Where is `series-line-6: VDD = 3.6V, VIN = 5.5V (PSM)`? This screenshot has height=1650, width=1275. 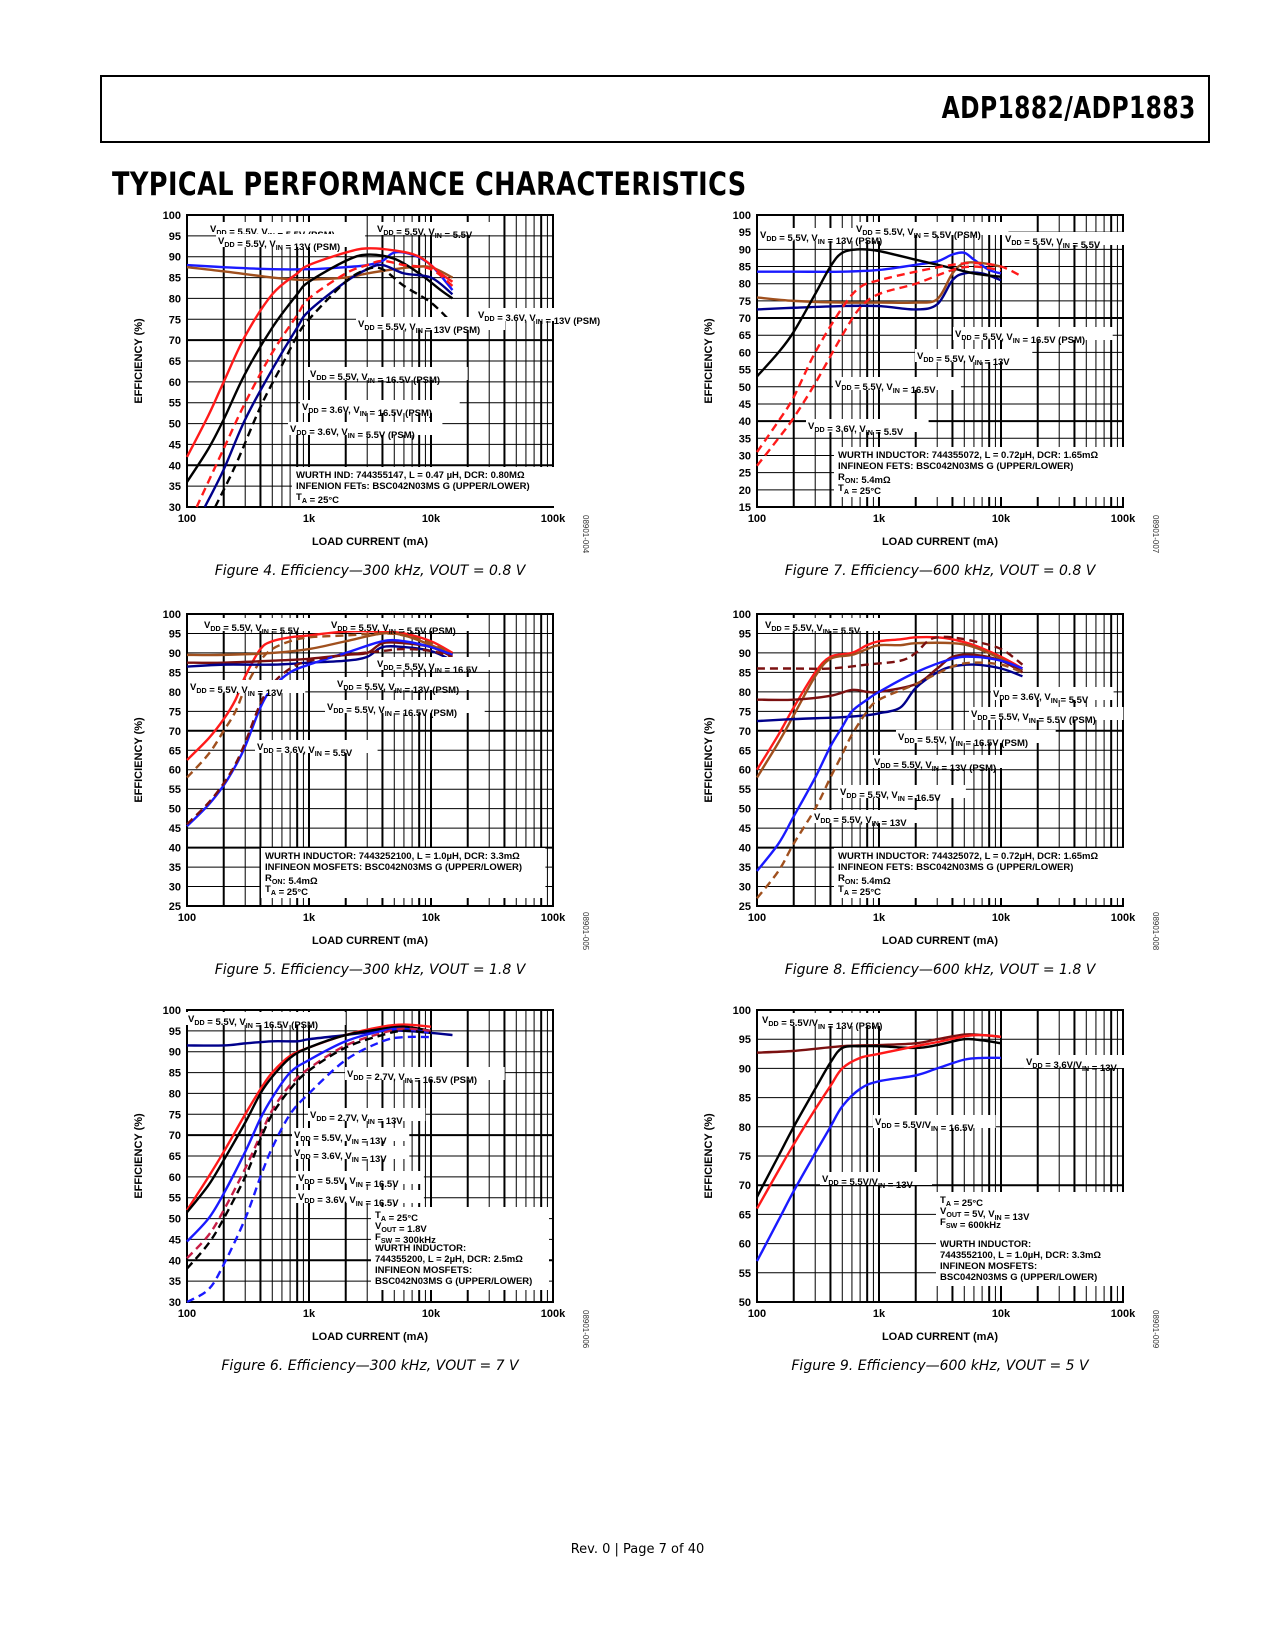 series-line-6: VDD = 3.6V, VIN = 5.5V (PSM) is located at coordinates (334, 387).